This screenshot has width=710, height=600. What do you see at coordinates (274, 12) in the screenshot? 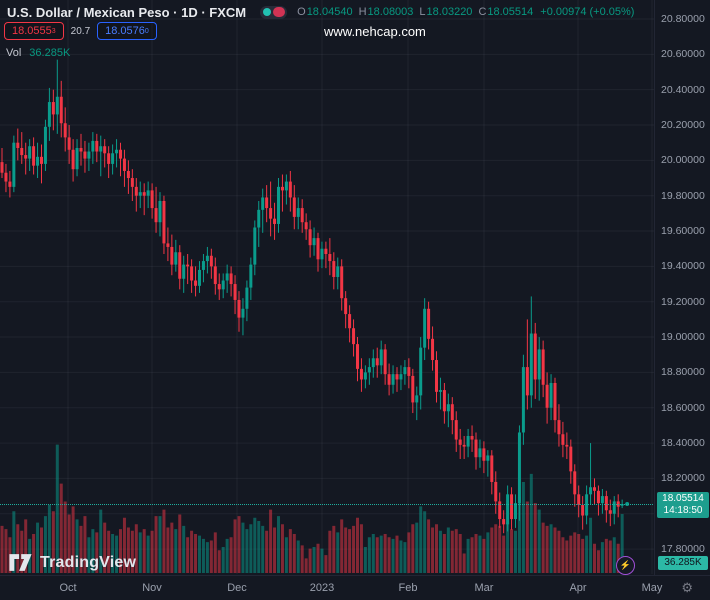
I see `market-status-toggle` at bounding box center [274, 12].